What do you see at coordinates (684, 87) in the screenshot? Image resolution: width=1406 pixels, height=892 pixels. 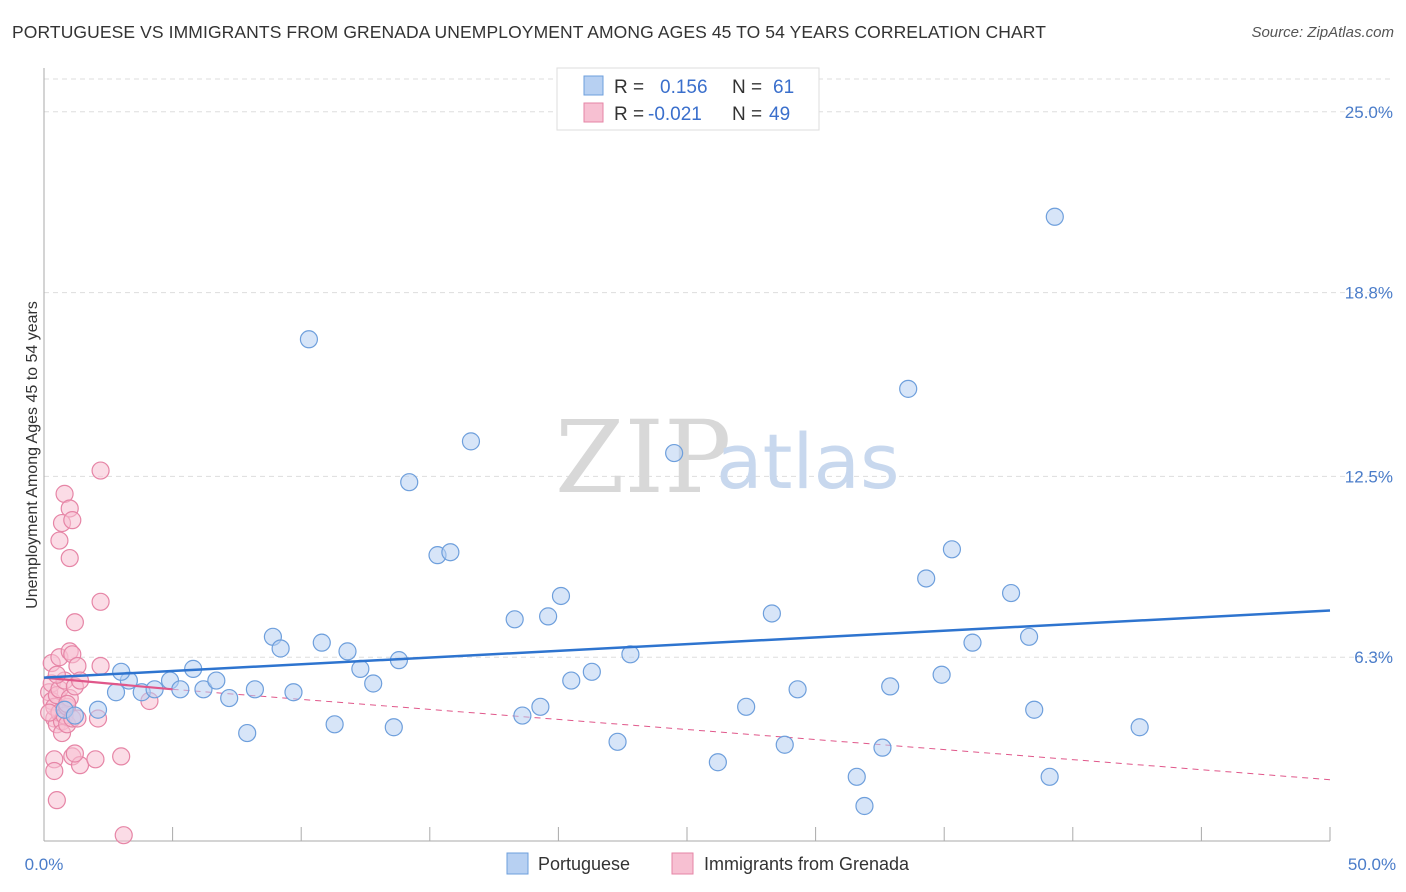 I see `legend-r-value-1: 0.156` at bounding box center [684, 87].